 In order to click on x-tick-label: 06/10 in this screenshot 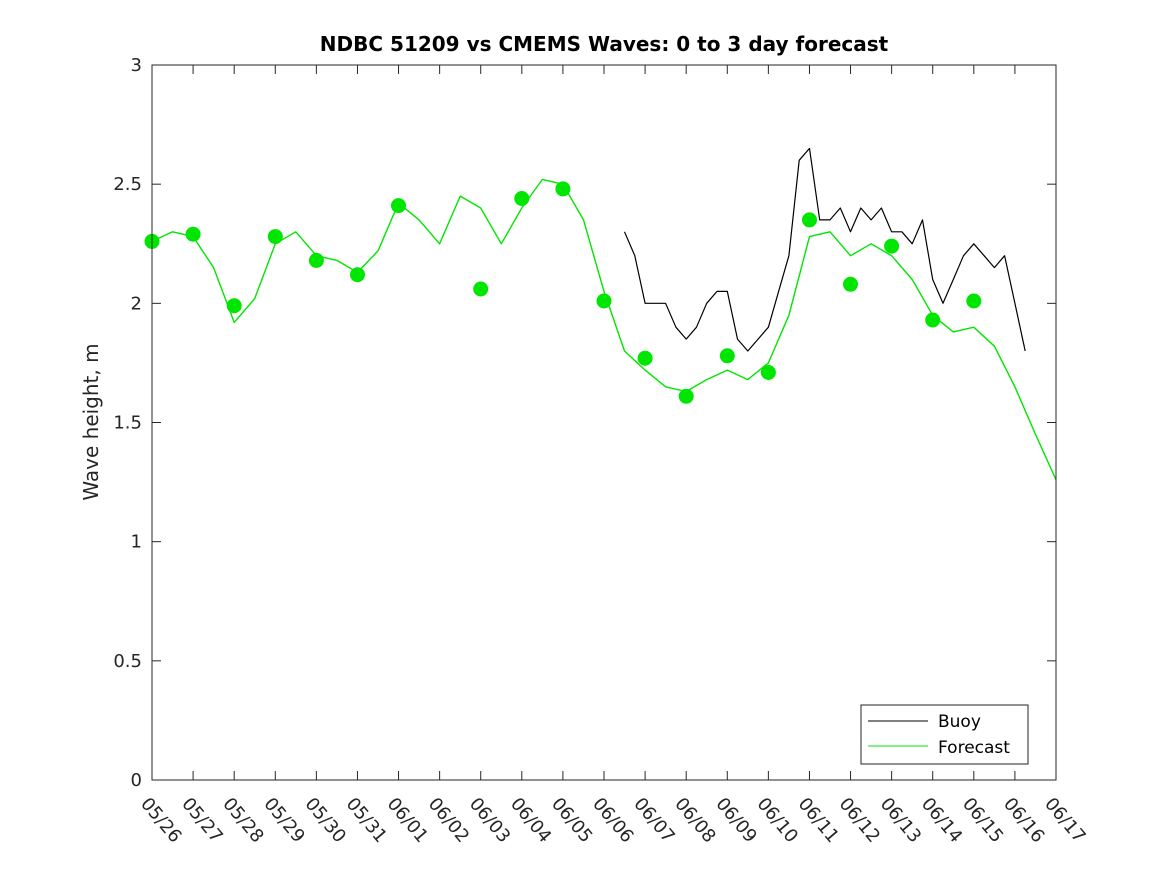, I will do `click(777, 820)`.